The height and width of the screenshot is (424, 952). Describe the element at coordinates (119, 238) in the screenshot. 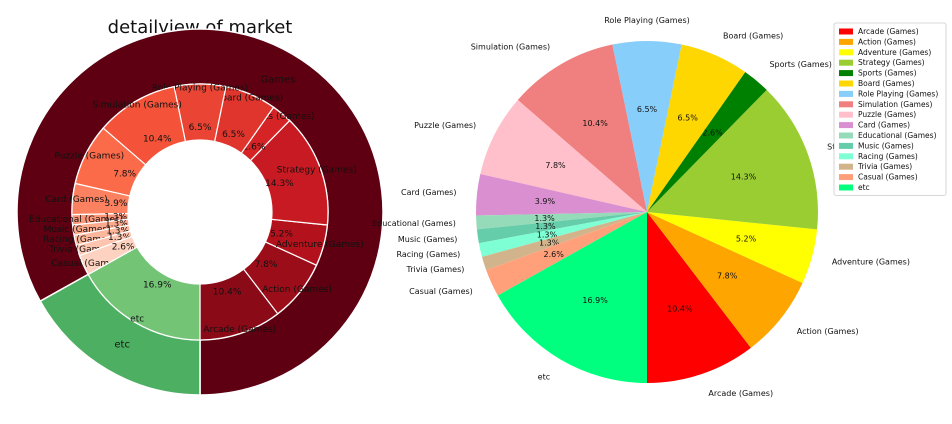

I see `inner-ring-pct-trivia-games: 1.3%` at that location.